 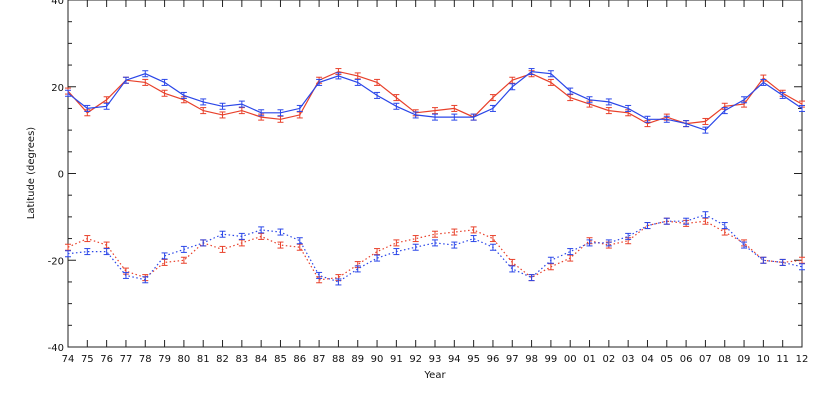 I want to click on x-tick-label: 07, so click(x=705, y=359).